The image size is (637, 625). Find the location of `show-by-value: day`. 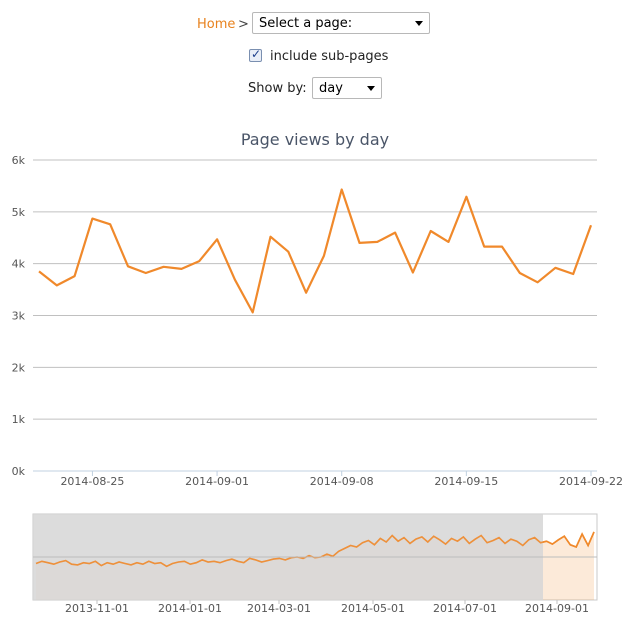

show-by-value: day is located at coordinates (331, 88).